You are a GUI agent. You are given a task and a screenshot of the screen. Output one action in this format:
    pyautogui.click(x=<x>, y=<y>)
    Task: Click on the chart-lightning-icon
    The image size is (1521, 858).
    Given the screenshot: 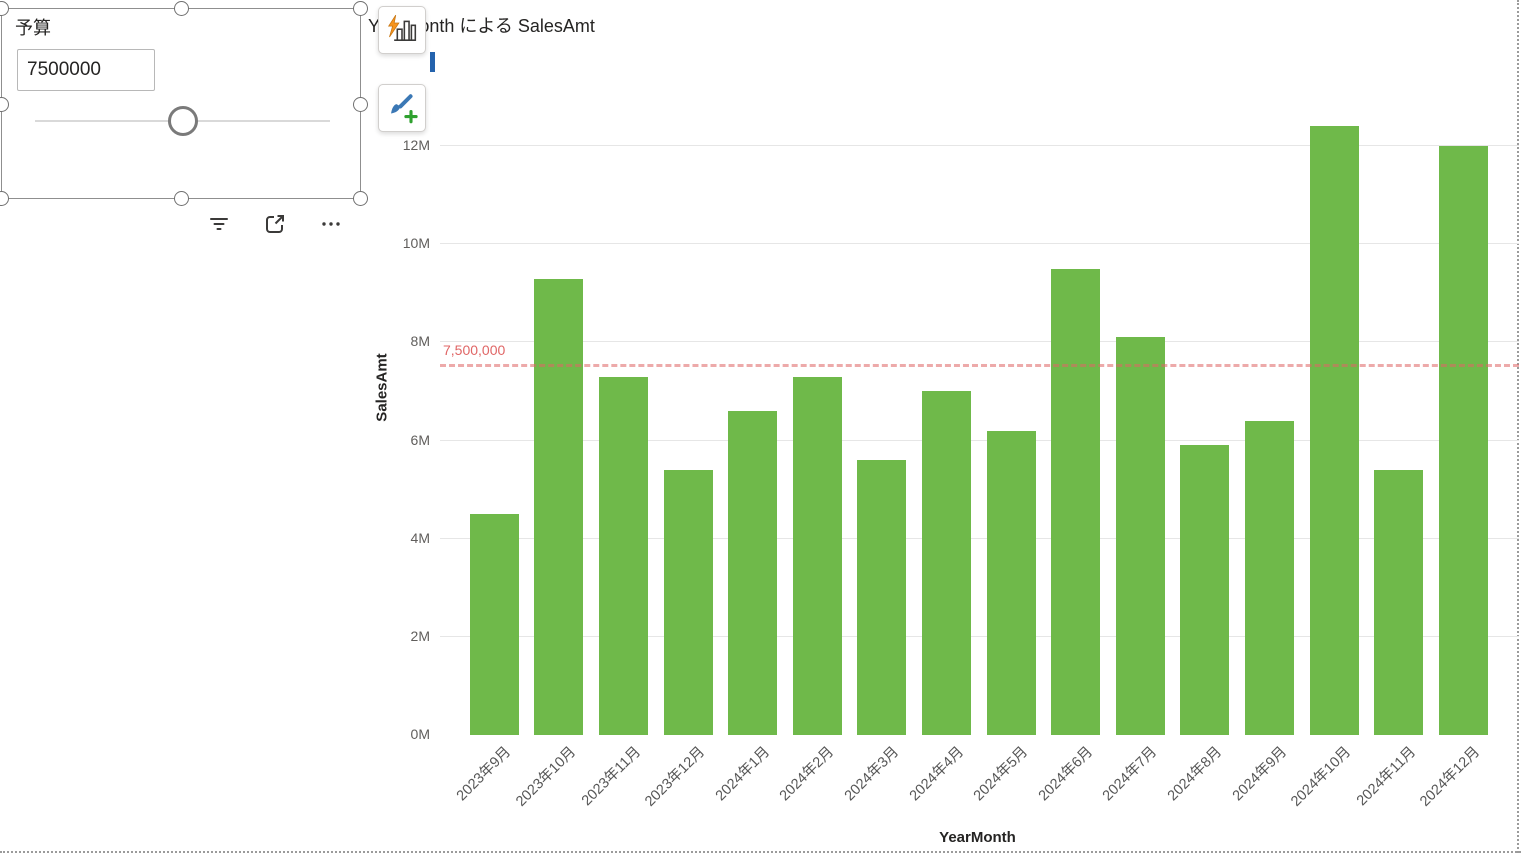 What is the action you would take?
    pyautogui.click(x=402, y=27)
    